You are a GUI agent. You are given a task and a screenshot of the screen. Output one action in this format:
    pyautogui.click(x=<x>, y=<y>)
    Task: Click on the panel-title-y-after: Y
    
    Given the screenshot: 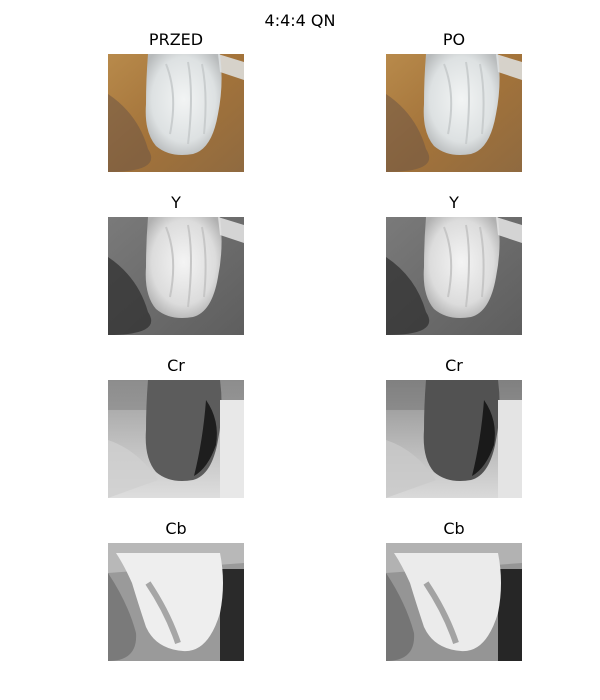 What is the action you would take?
    pyautogui.click(x=454, y=202)
    